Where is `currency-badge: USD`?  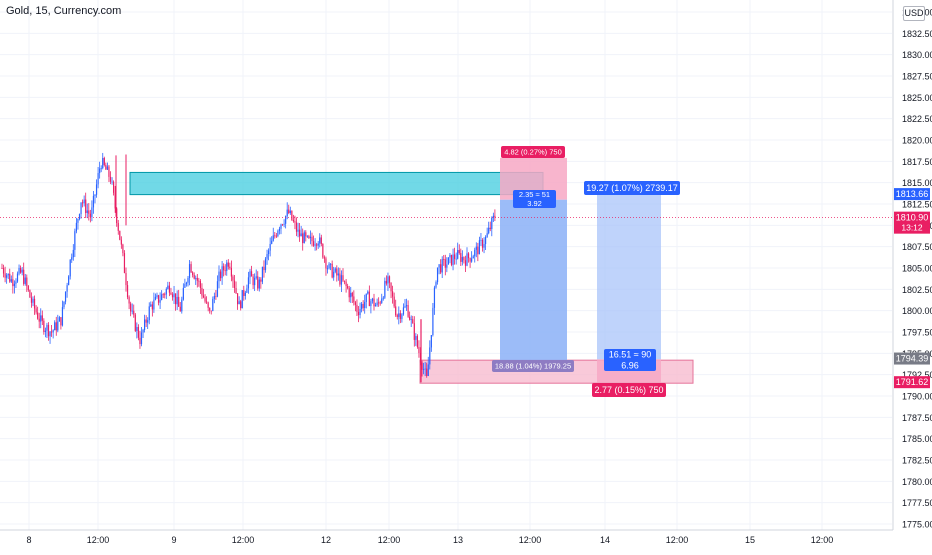 currency-badge: USD is located at coordinates (914, 13).